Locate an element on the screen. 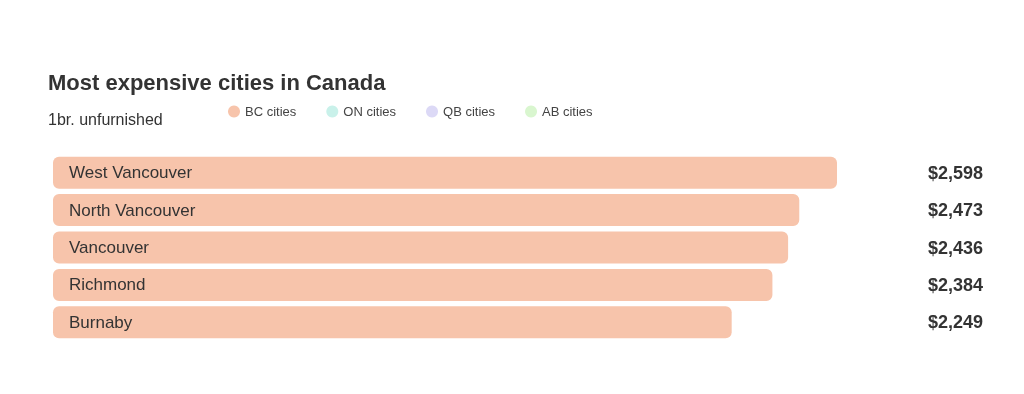 This screenshot has width=1024, height=394. legend-label: BC cities is located at coordinates (271, 111).